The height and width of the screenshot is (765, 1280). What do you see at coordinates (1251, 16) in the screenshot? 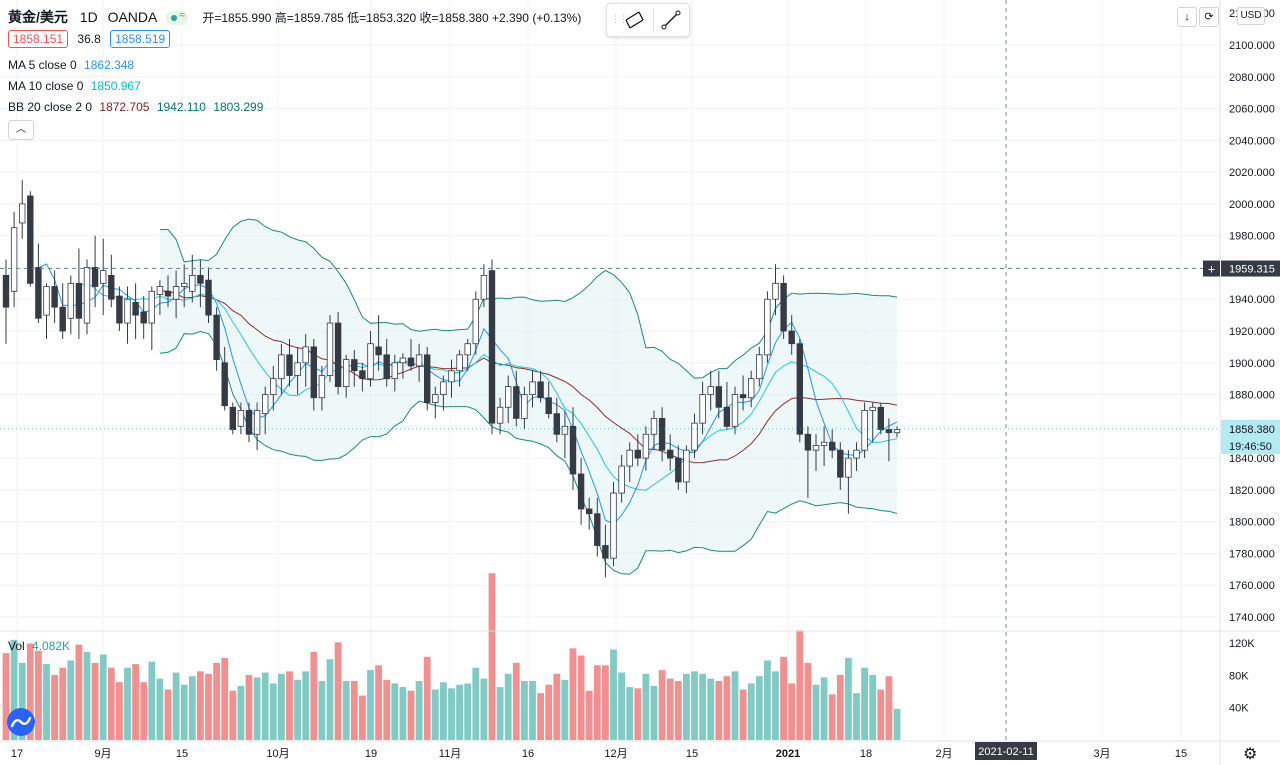
I see `currency-button: USD` at bounding box center [1251, 16].